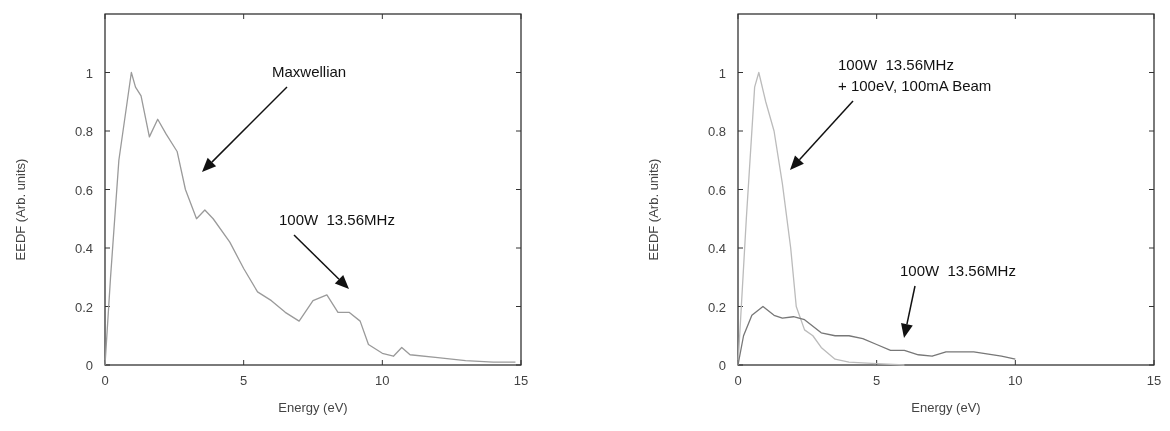 The height and width of the screenshot is (431, 1170). I want to click on annotation: 100W 13.56MHz + 100eV, 100mA Beam, so click(915, 75).